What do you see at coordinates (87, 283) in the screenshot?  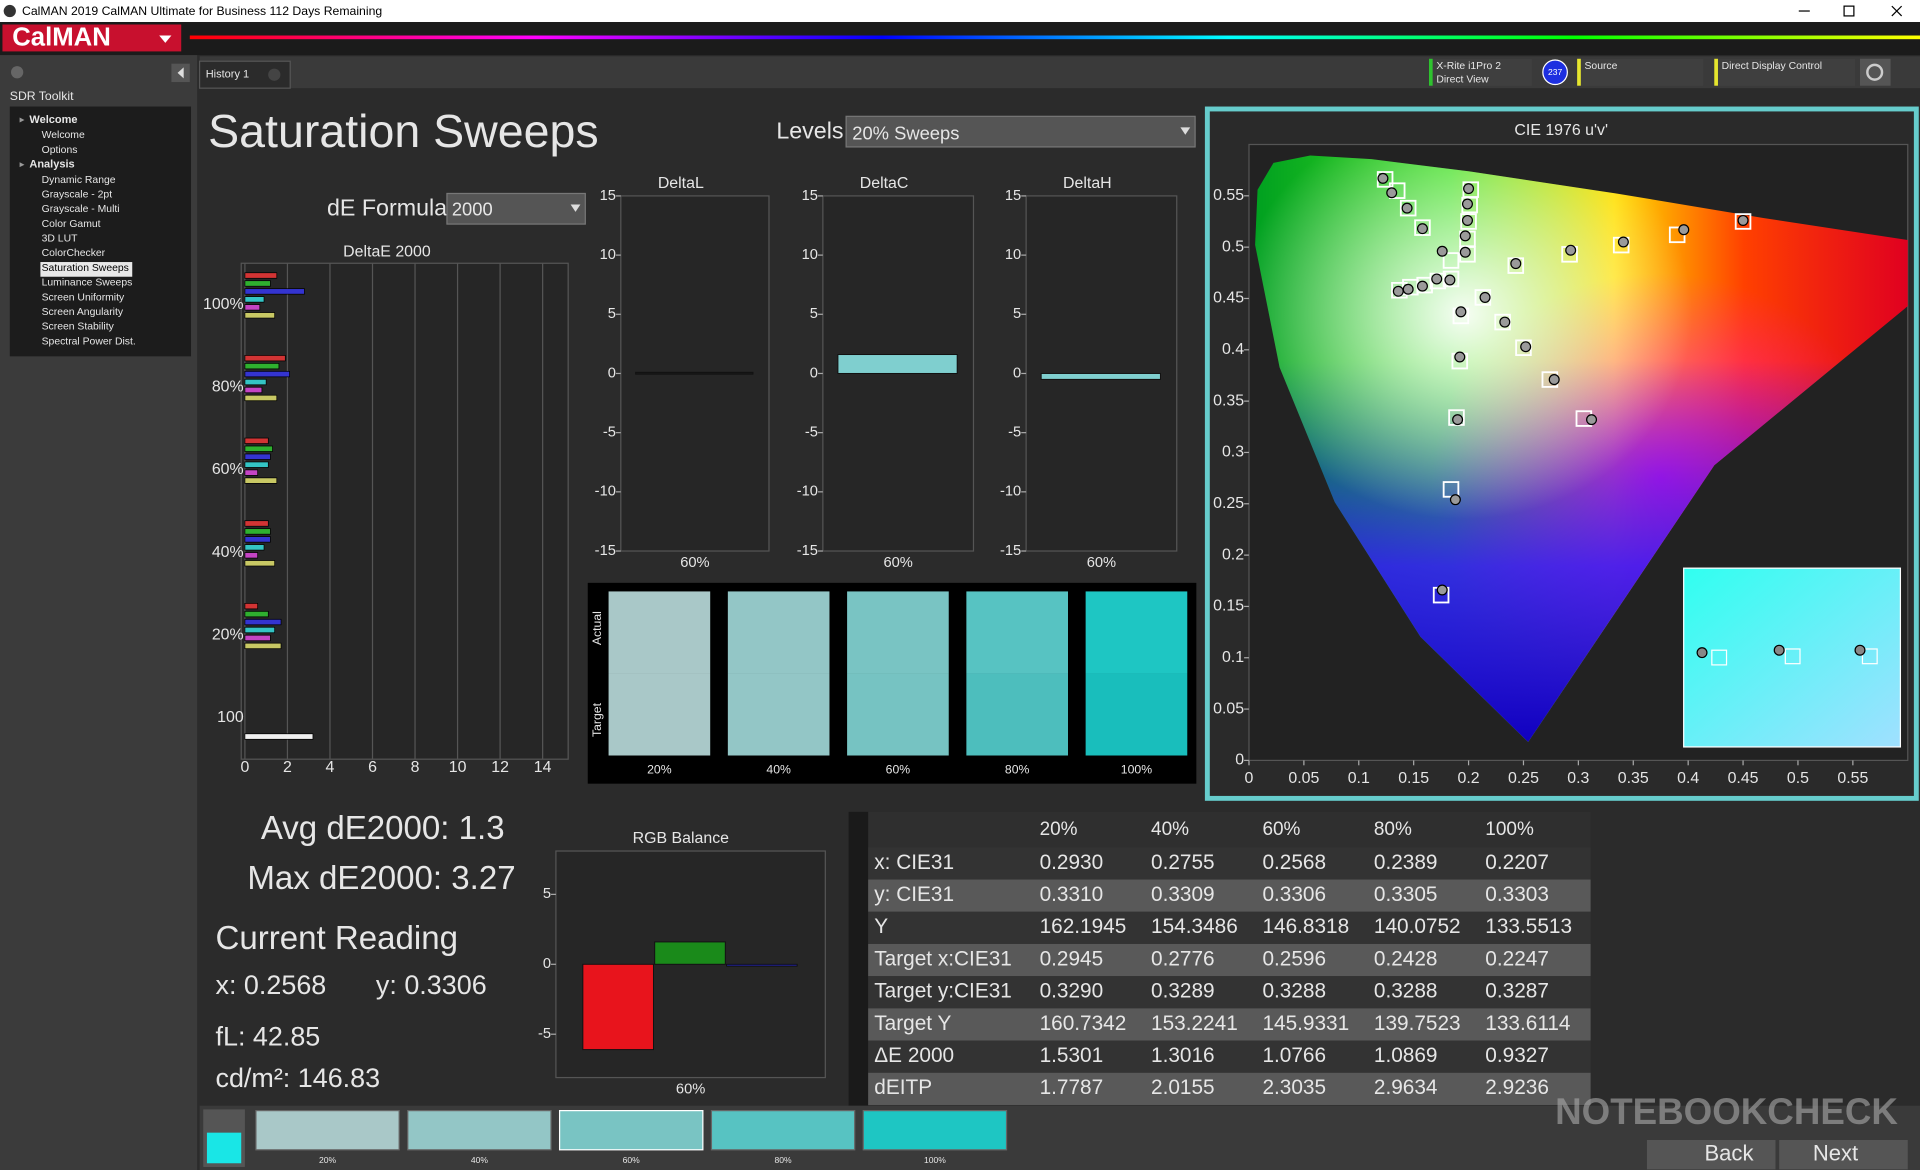 I see `tree-item: Luminance Sweeps` at bounding box center [87, 283].